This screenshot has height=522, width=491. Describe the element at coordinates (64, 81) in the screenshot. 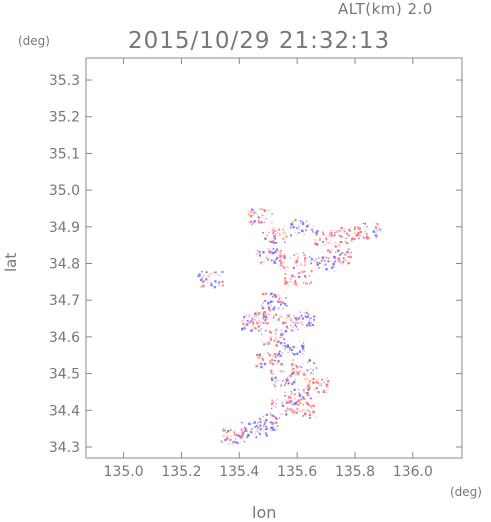

I see `y-tick-label: 35.3` at that location.